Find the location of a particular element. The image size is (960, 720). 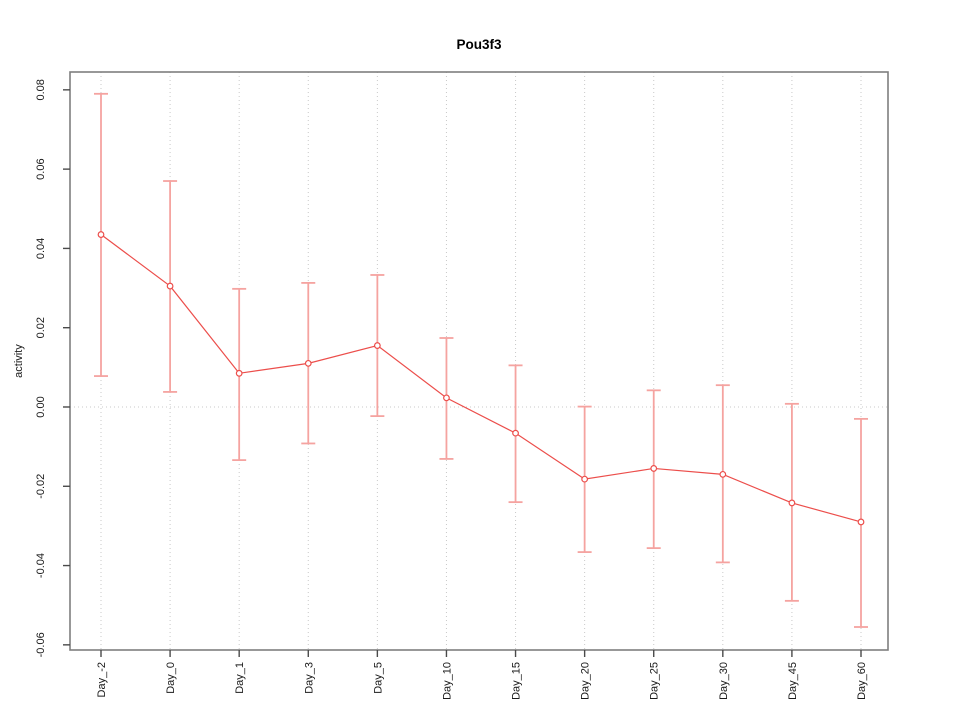

x-tick-label: Day_5 is located at coordinates (378, 678).